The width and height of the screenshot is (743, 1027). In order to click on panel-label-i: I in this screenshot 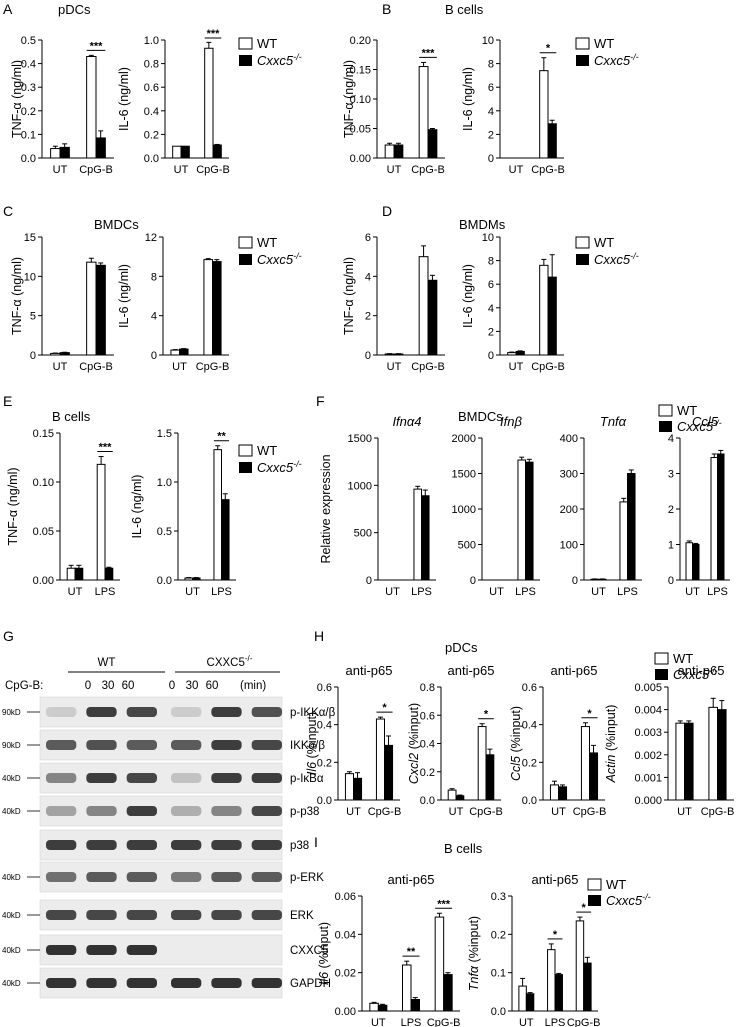, I will do `click(316, 842)`.